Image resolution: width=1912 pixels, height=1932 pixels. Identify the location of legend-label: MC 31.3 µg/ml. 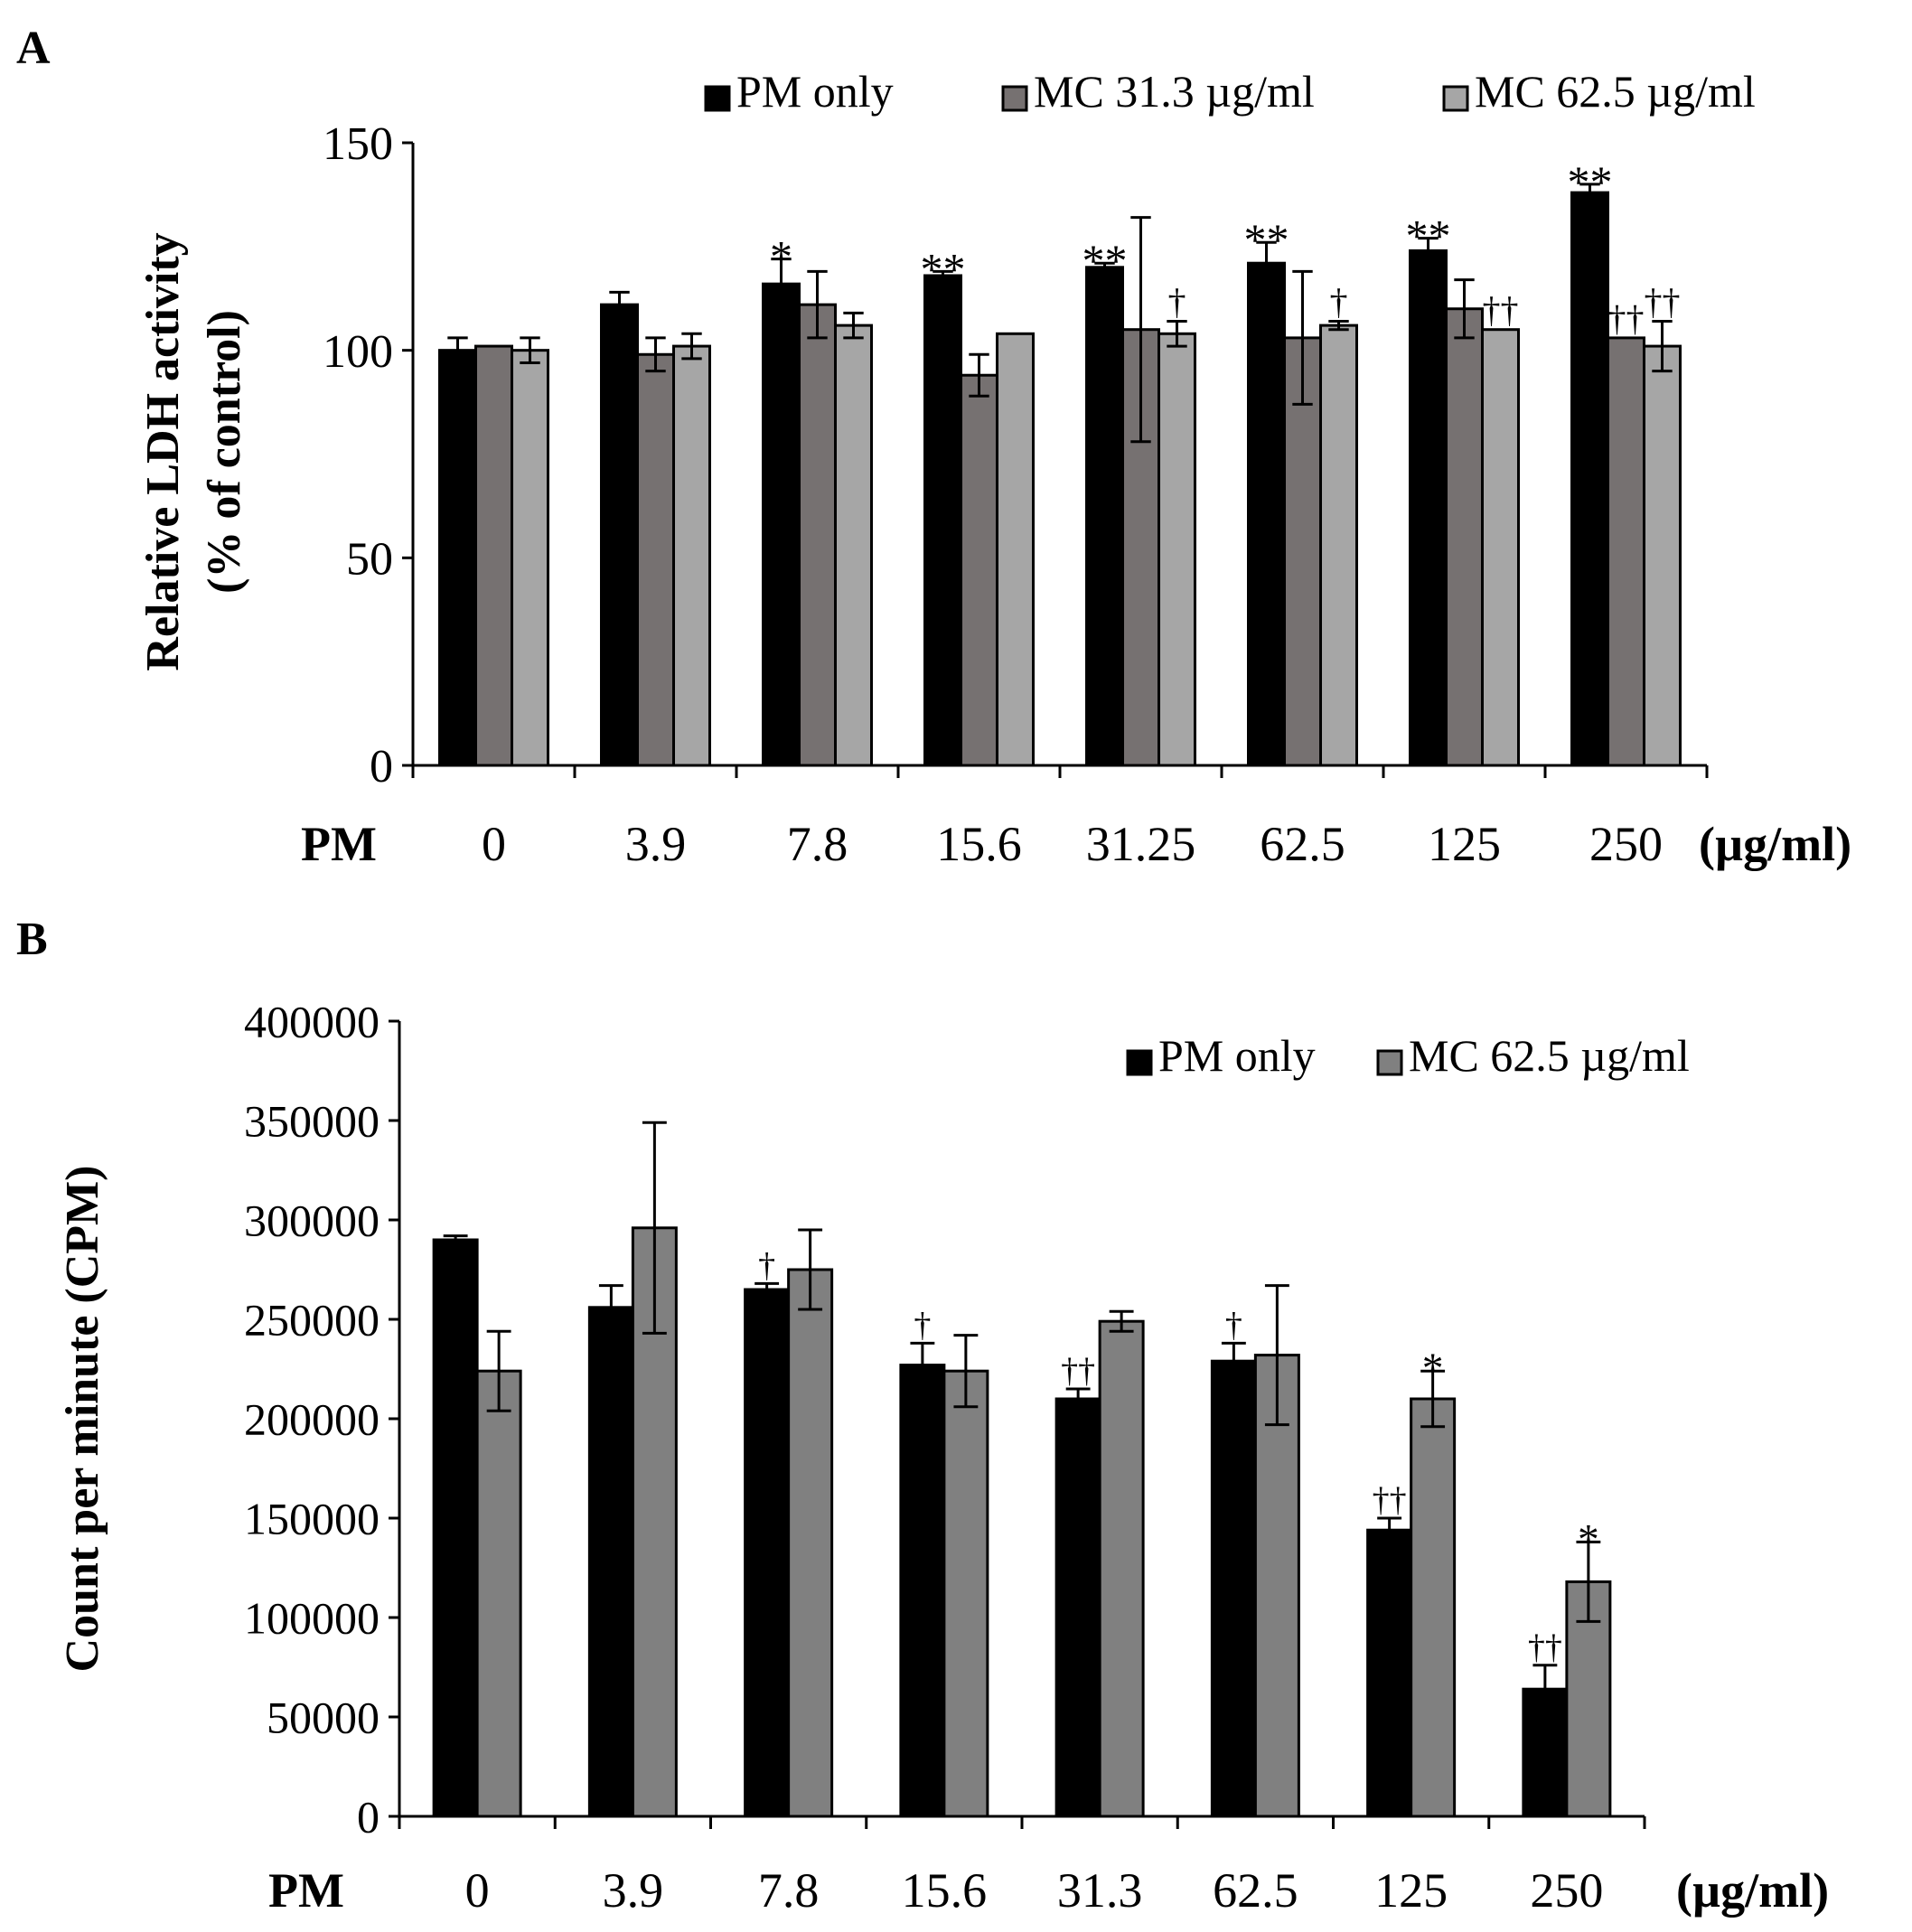
(1174, 91).